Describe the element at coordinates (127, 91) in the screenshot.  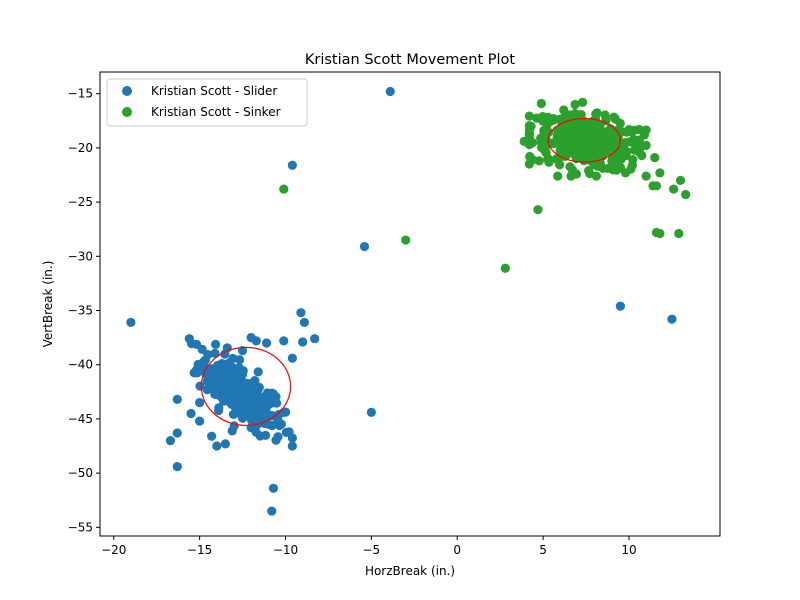
I see `legend-marker-slider` at that location.